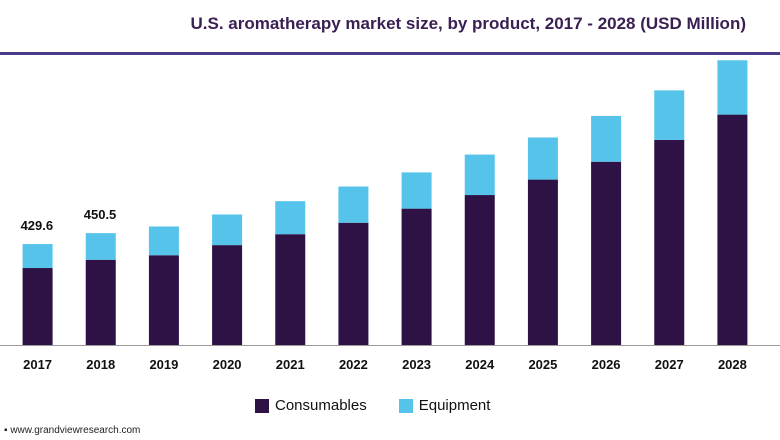 The height and width of the screenshot is (440, 780). Describe the element at coordinates (37, 306) in the screenshot. I see `bar-consumables-2017` at that location.